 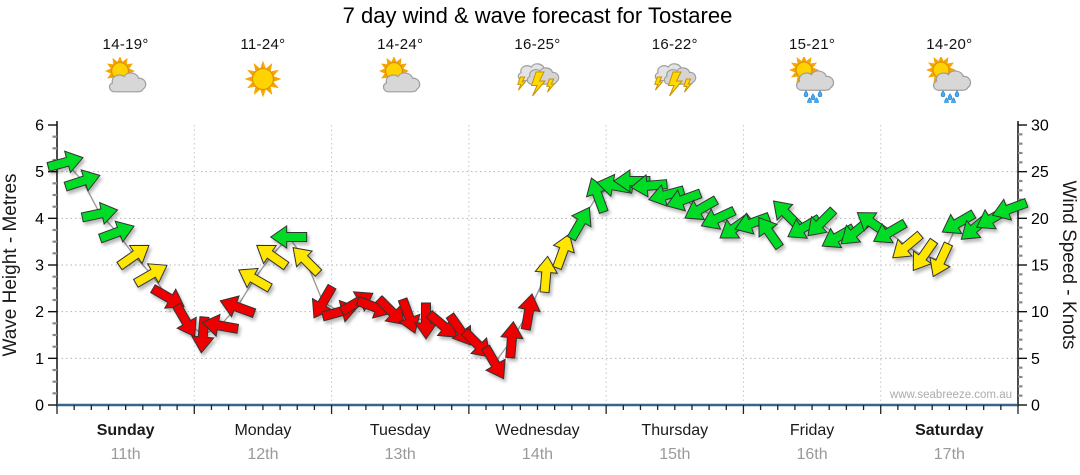 What do you see at coordinates (400, 44) in the screenshot?
I see `temp-range: 14-24°` at bounding box center [400, 44].